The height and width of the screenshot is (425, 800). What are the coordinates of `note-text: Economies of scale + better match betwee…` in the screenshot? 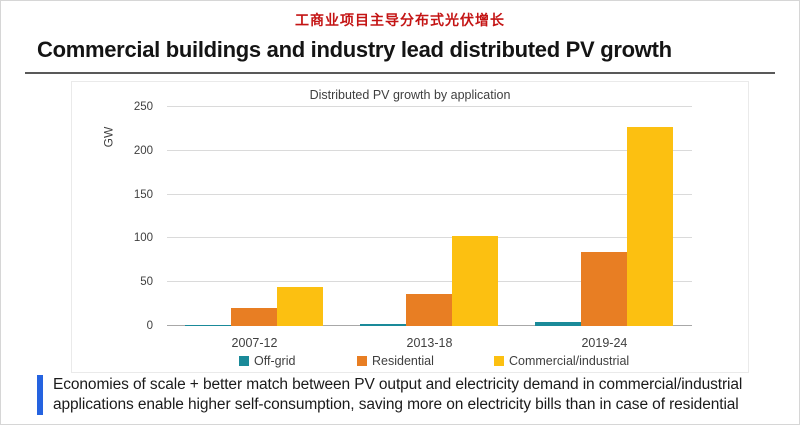 It's located at (397, 395).